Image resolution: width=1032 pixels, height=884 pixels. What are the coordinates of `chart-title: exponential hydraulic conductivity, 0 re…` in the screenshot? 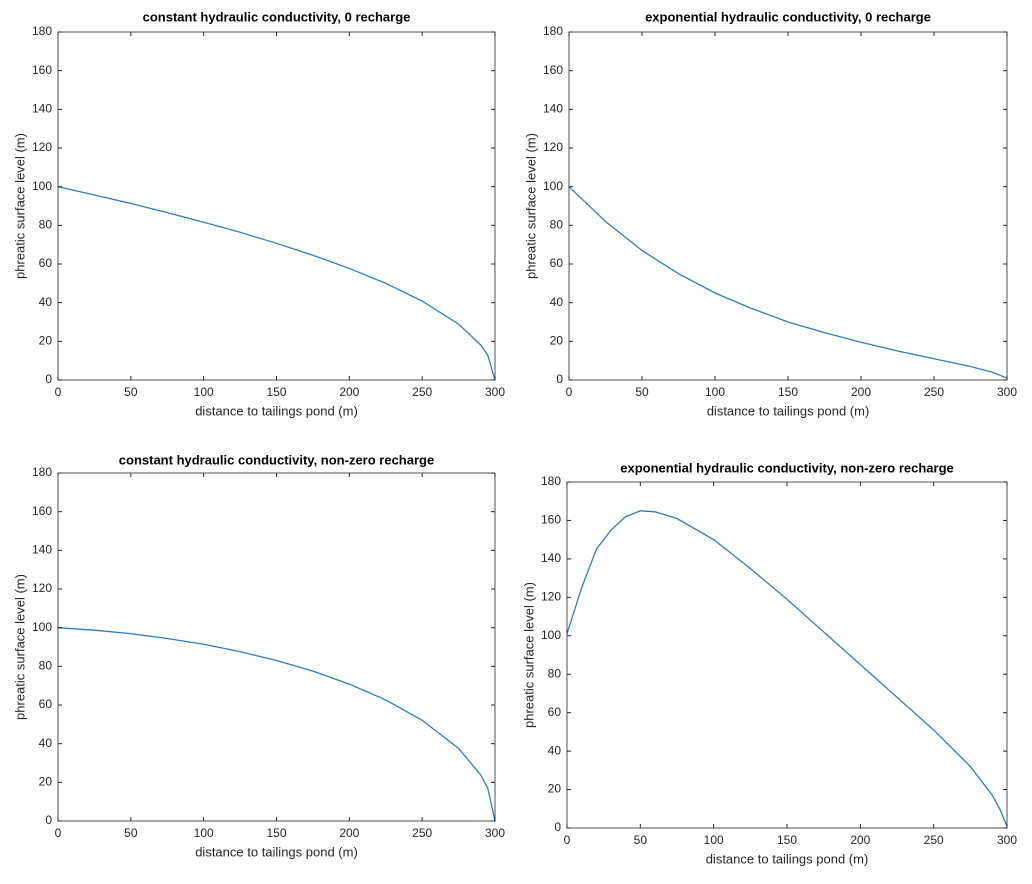 It's located at (788, 16).